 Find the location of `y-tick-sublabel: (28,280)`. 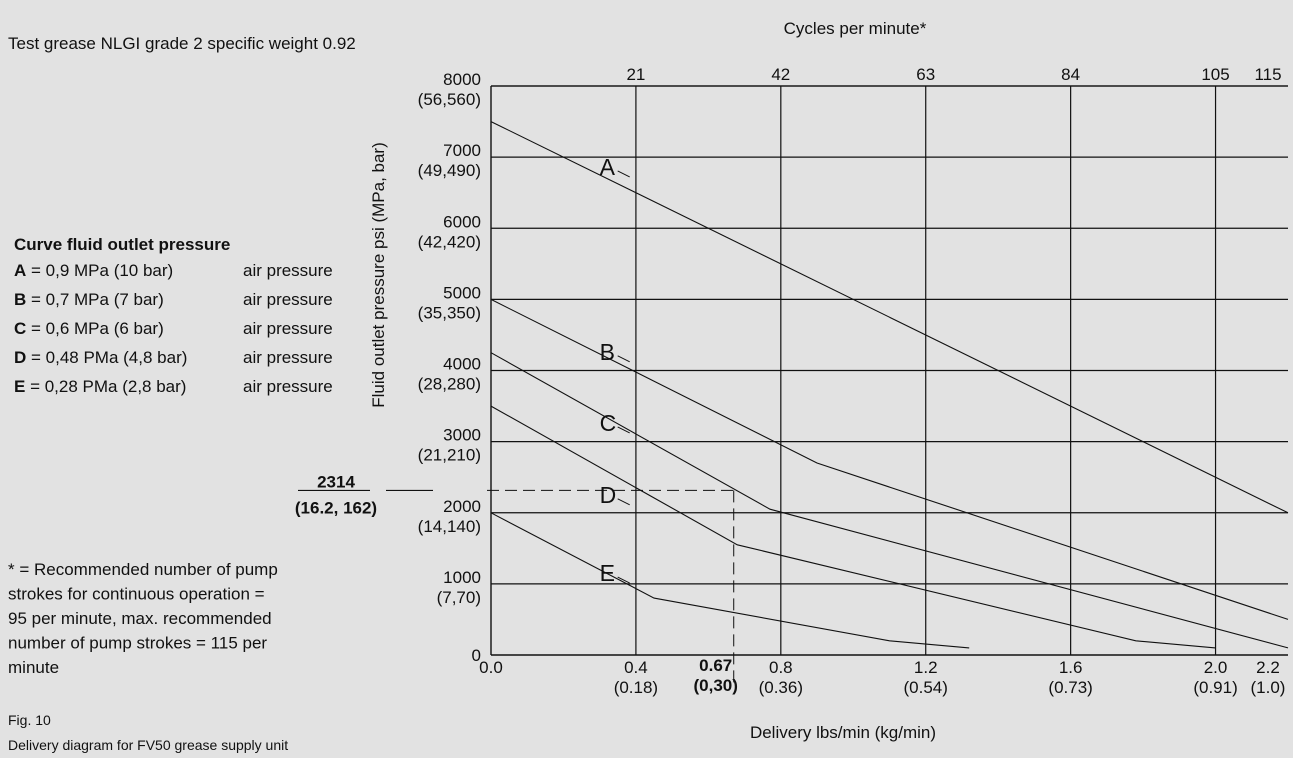

y-tick-sublabel: (28,280) is located at coordinates (449, 384).